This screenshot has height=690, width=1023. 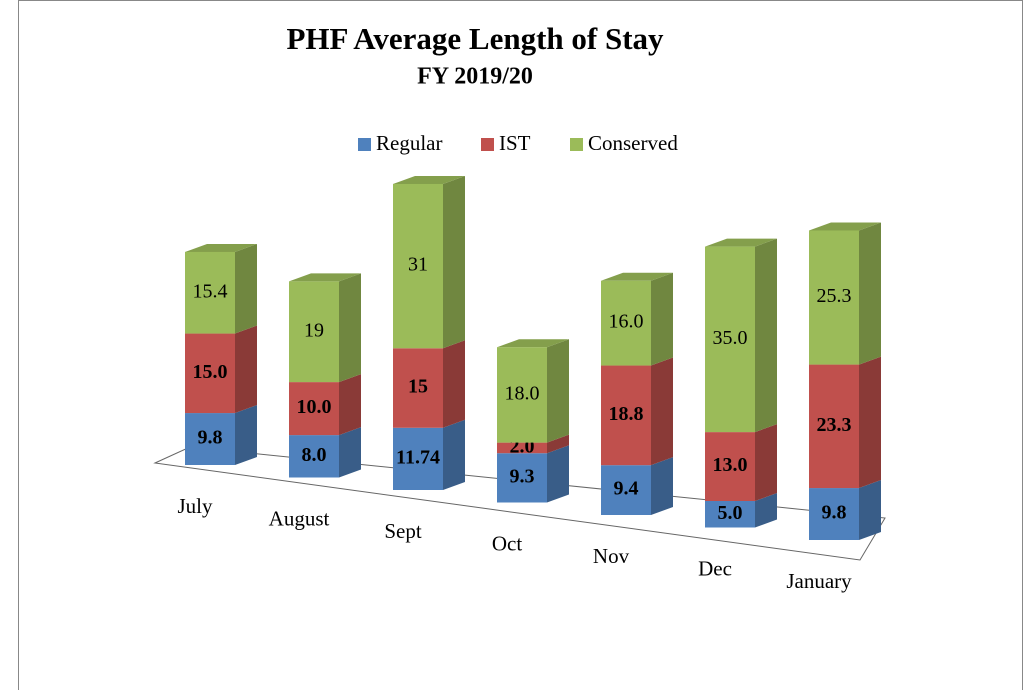 What do you see at coordinates (403, 531) in the screenshot?
I see `x-tick-label: Sept` at bounding box center [403, 531].